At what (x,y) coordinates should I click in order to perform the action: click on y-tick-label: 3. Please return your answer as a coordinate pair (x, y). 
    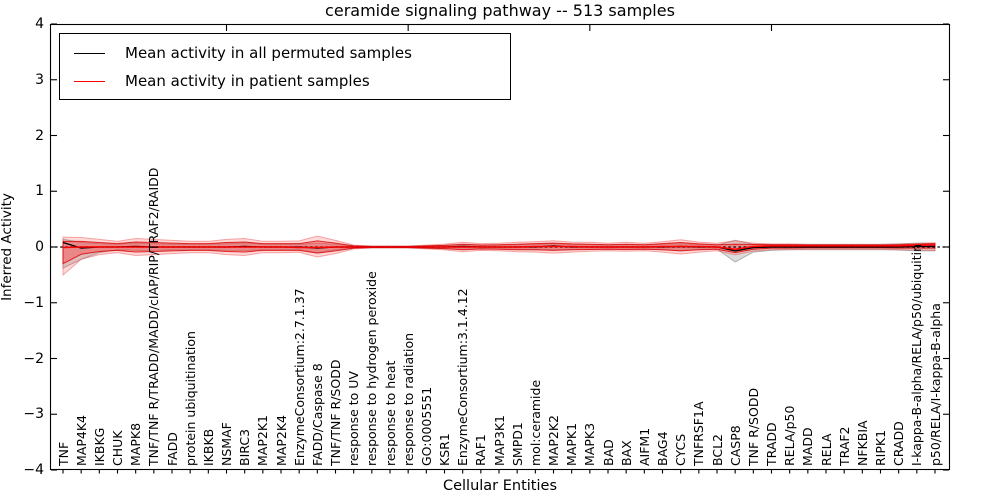
    Looking at the image, I should click on (39, 79).